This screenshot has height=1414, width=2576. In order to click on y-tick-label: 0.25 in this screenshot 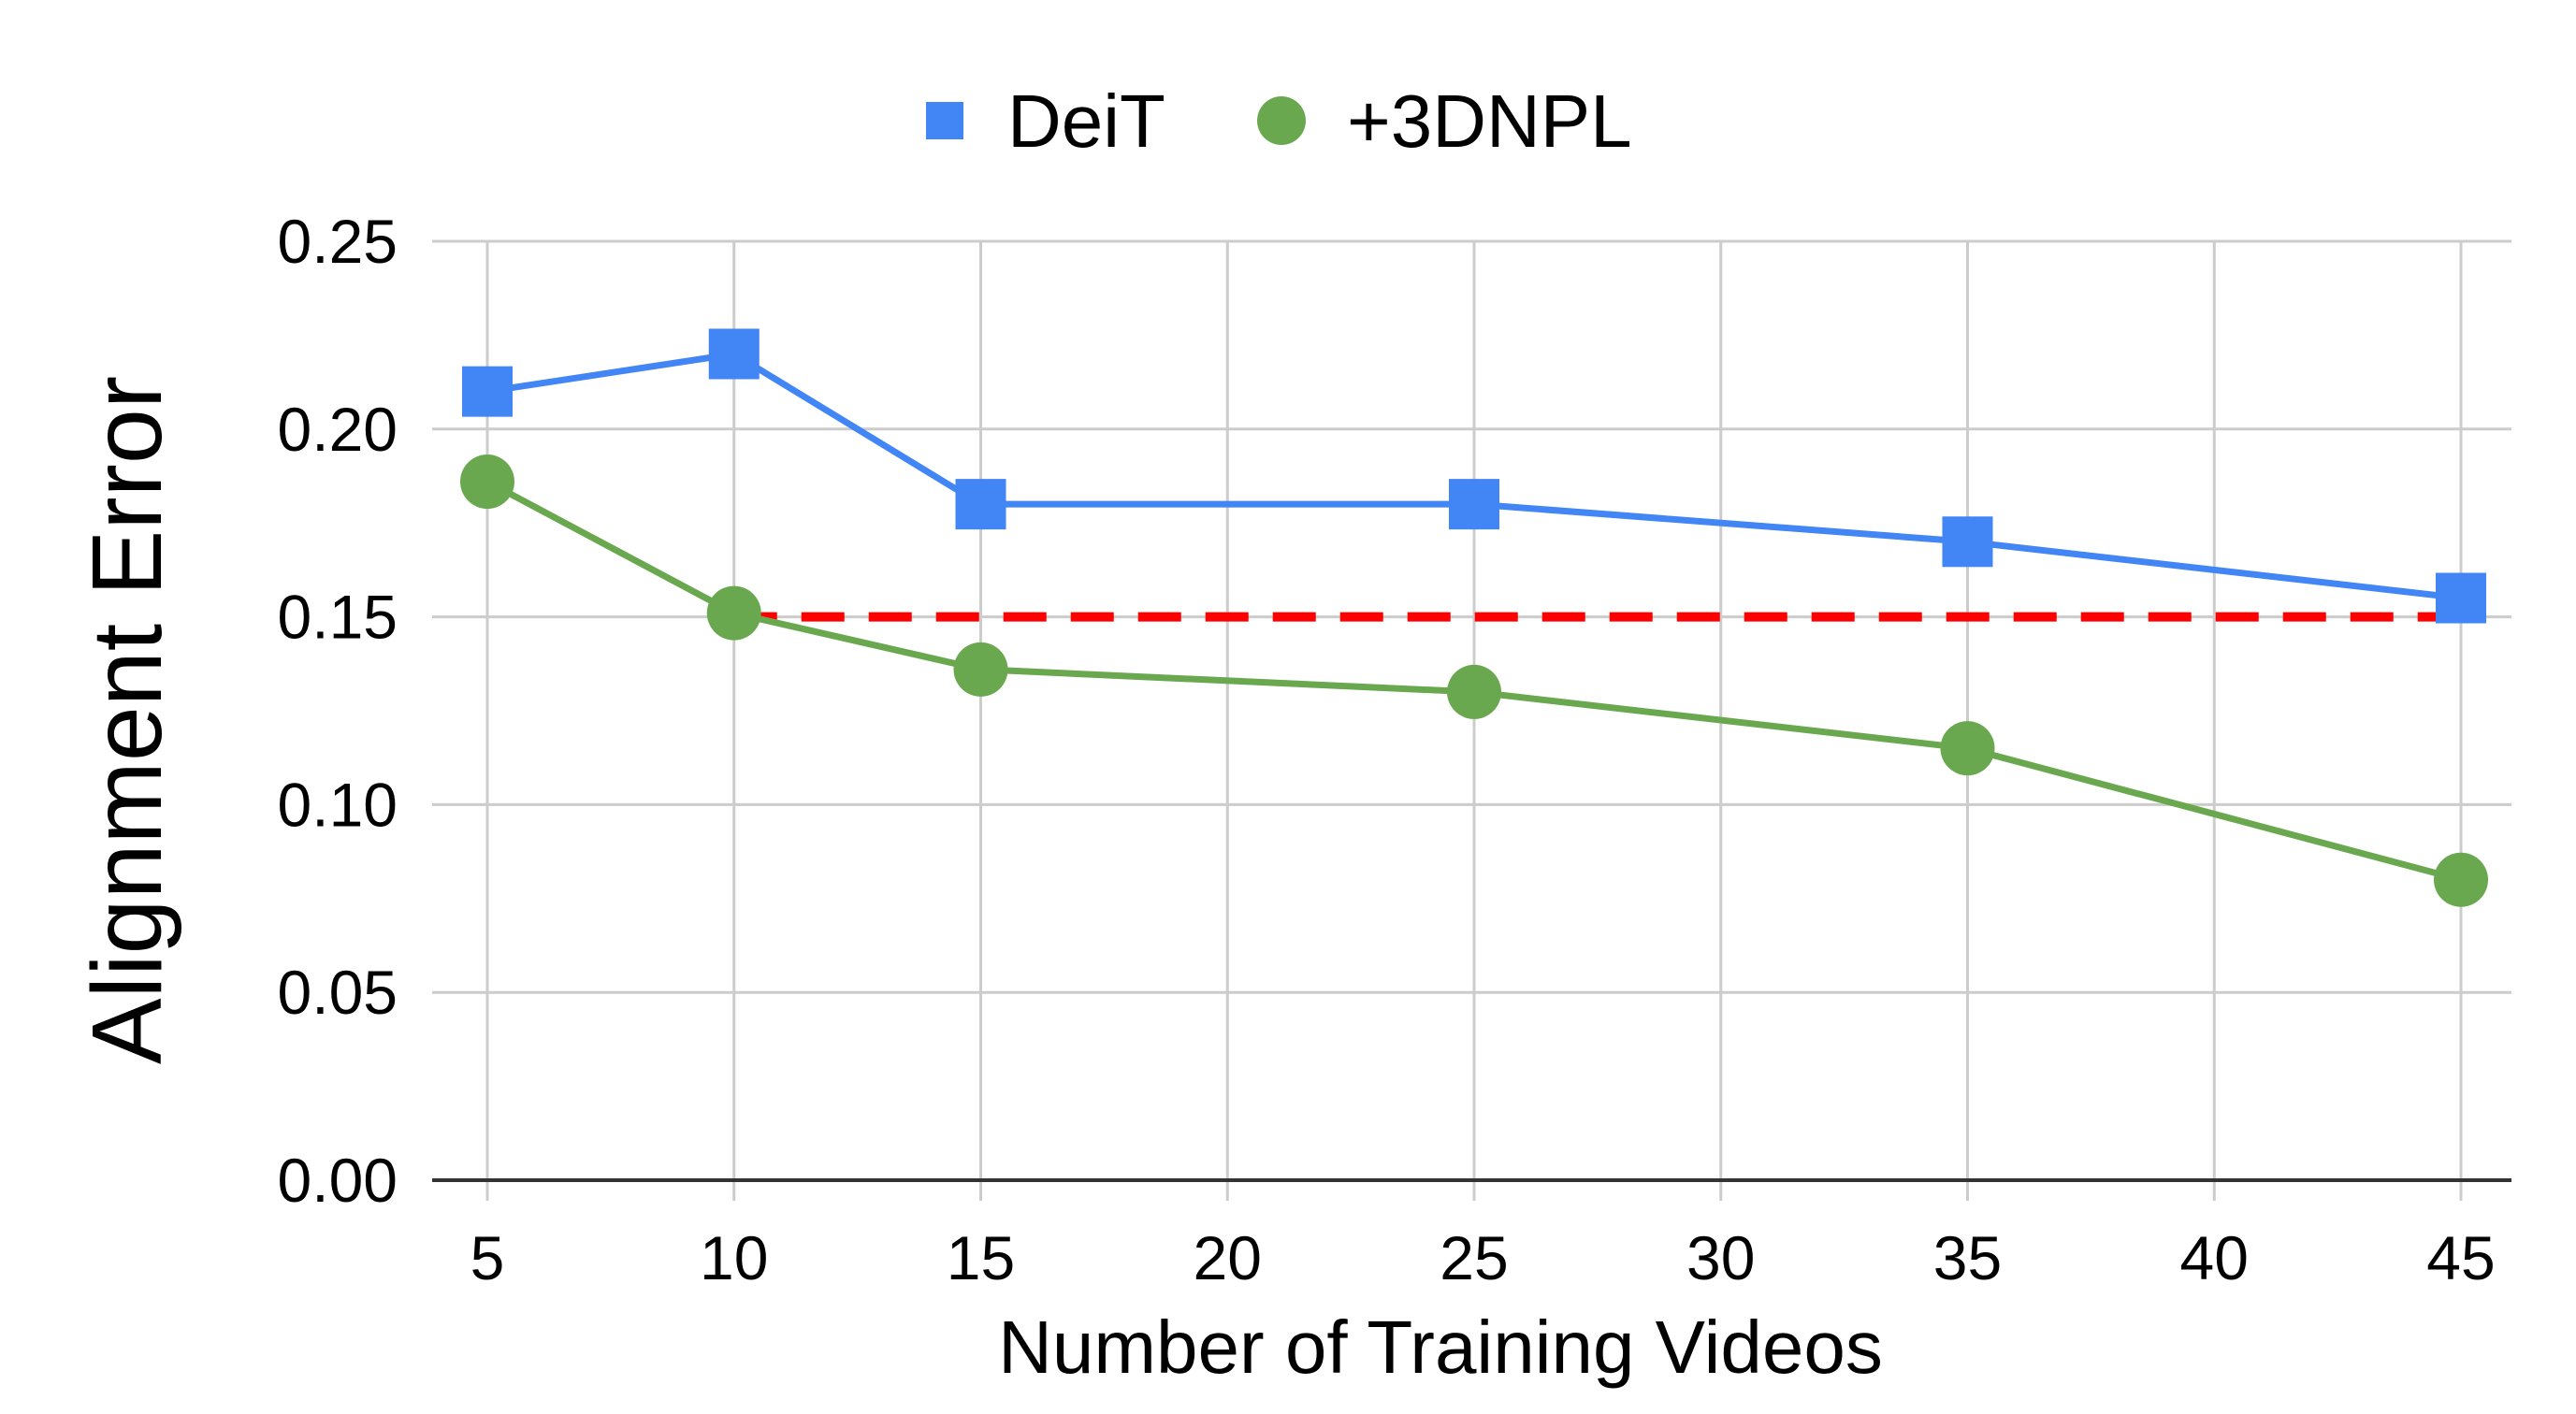, I will do `click(338, 242)`.